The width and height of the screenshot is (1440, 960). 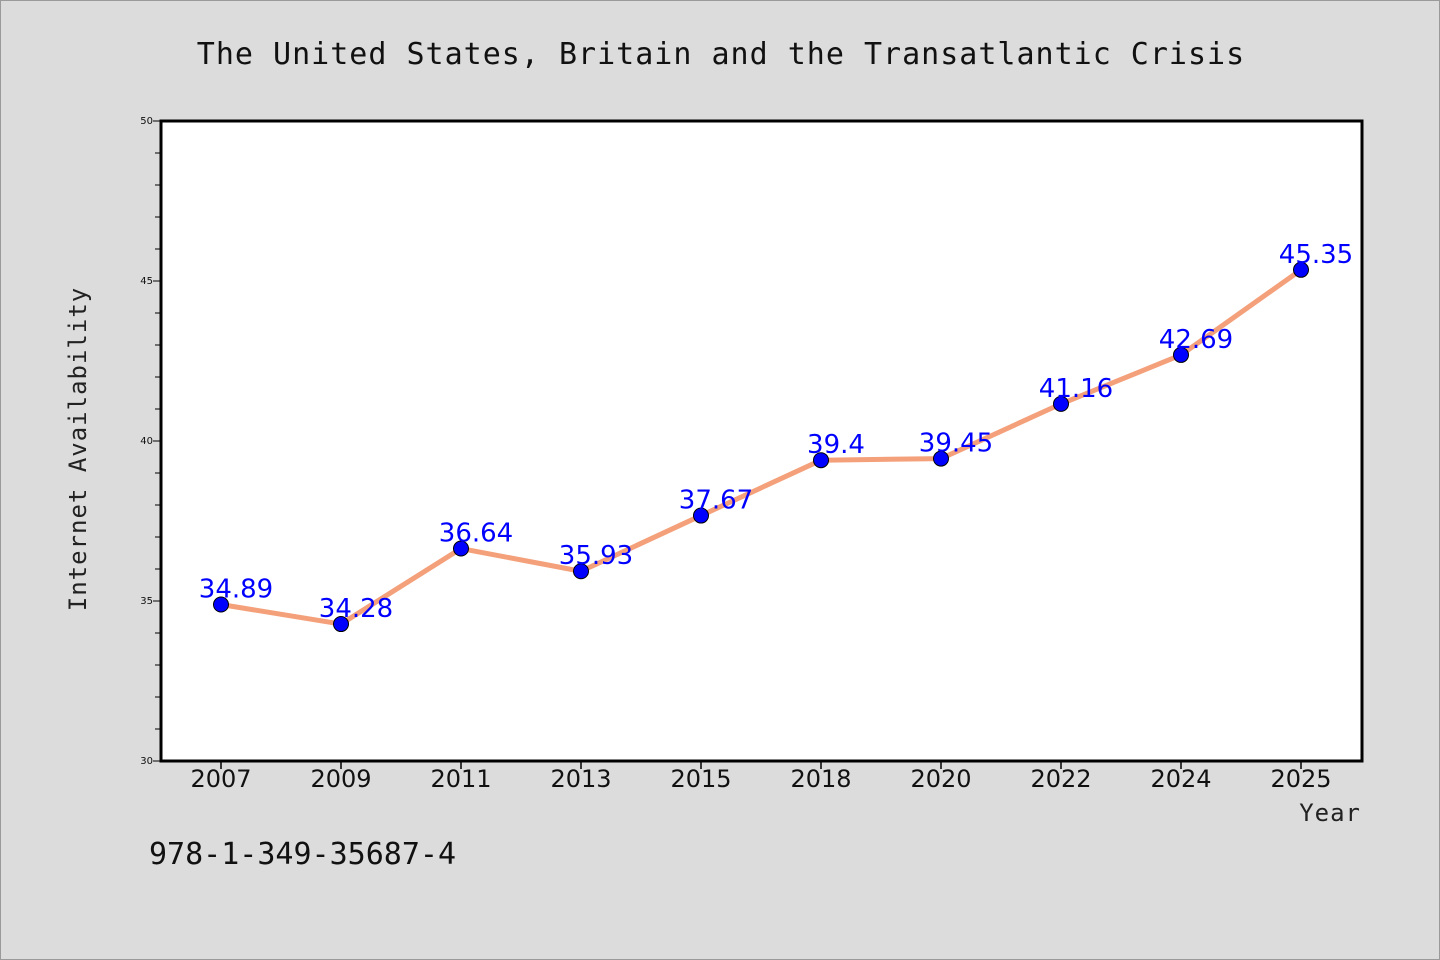 What do you see at coordinates (476, 534) in the screenshot?
I see `data-label: 36.64` at bounding box center [476, 534].